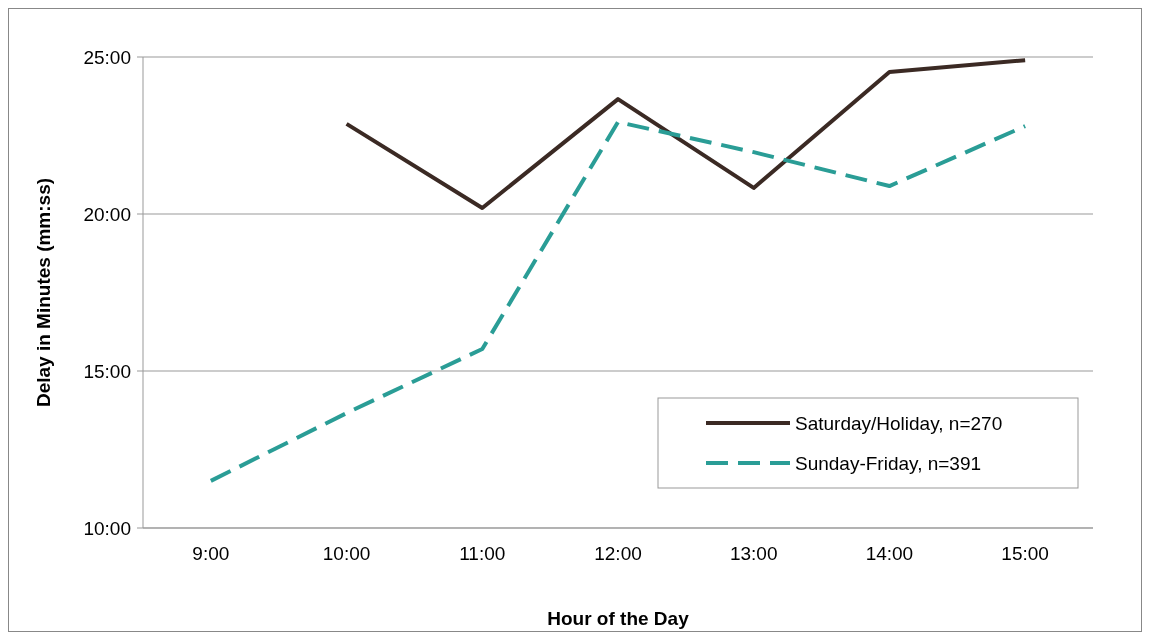  I want to click on line-series, so click(686, 134).